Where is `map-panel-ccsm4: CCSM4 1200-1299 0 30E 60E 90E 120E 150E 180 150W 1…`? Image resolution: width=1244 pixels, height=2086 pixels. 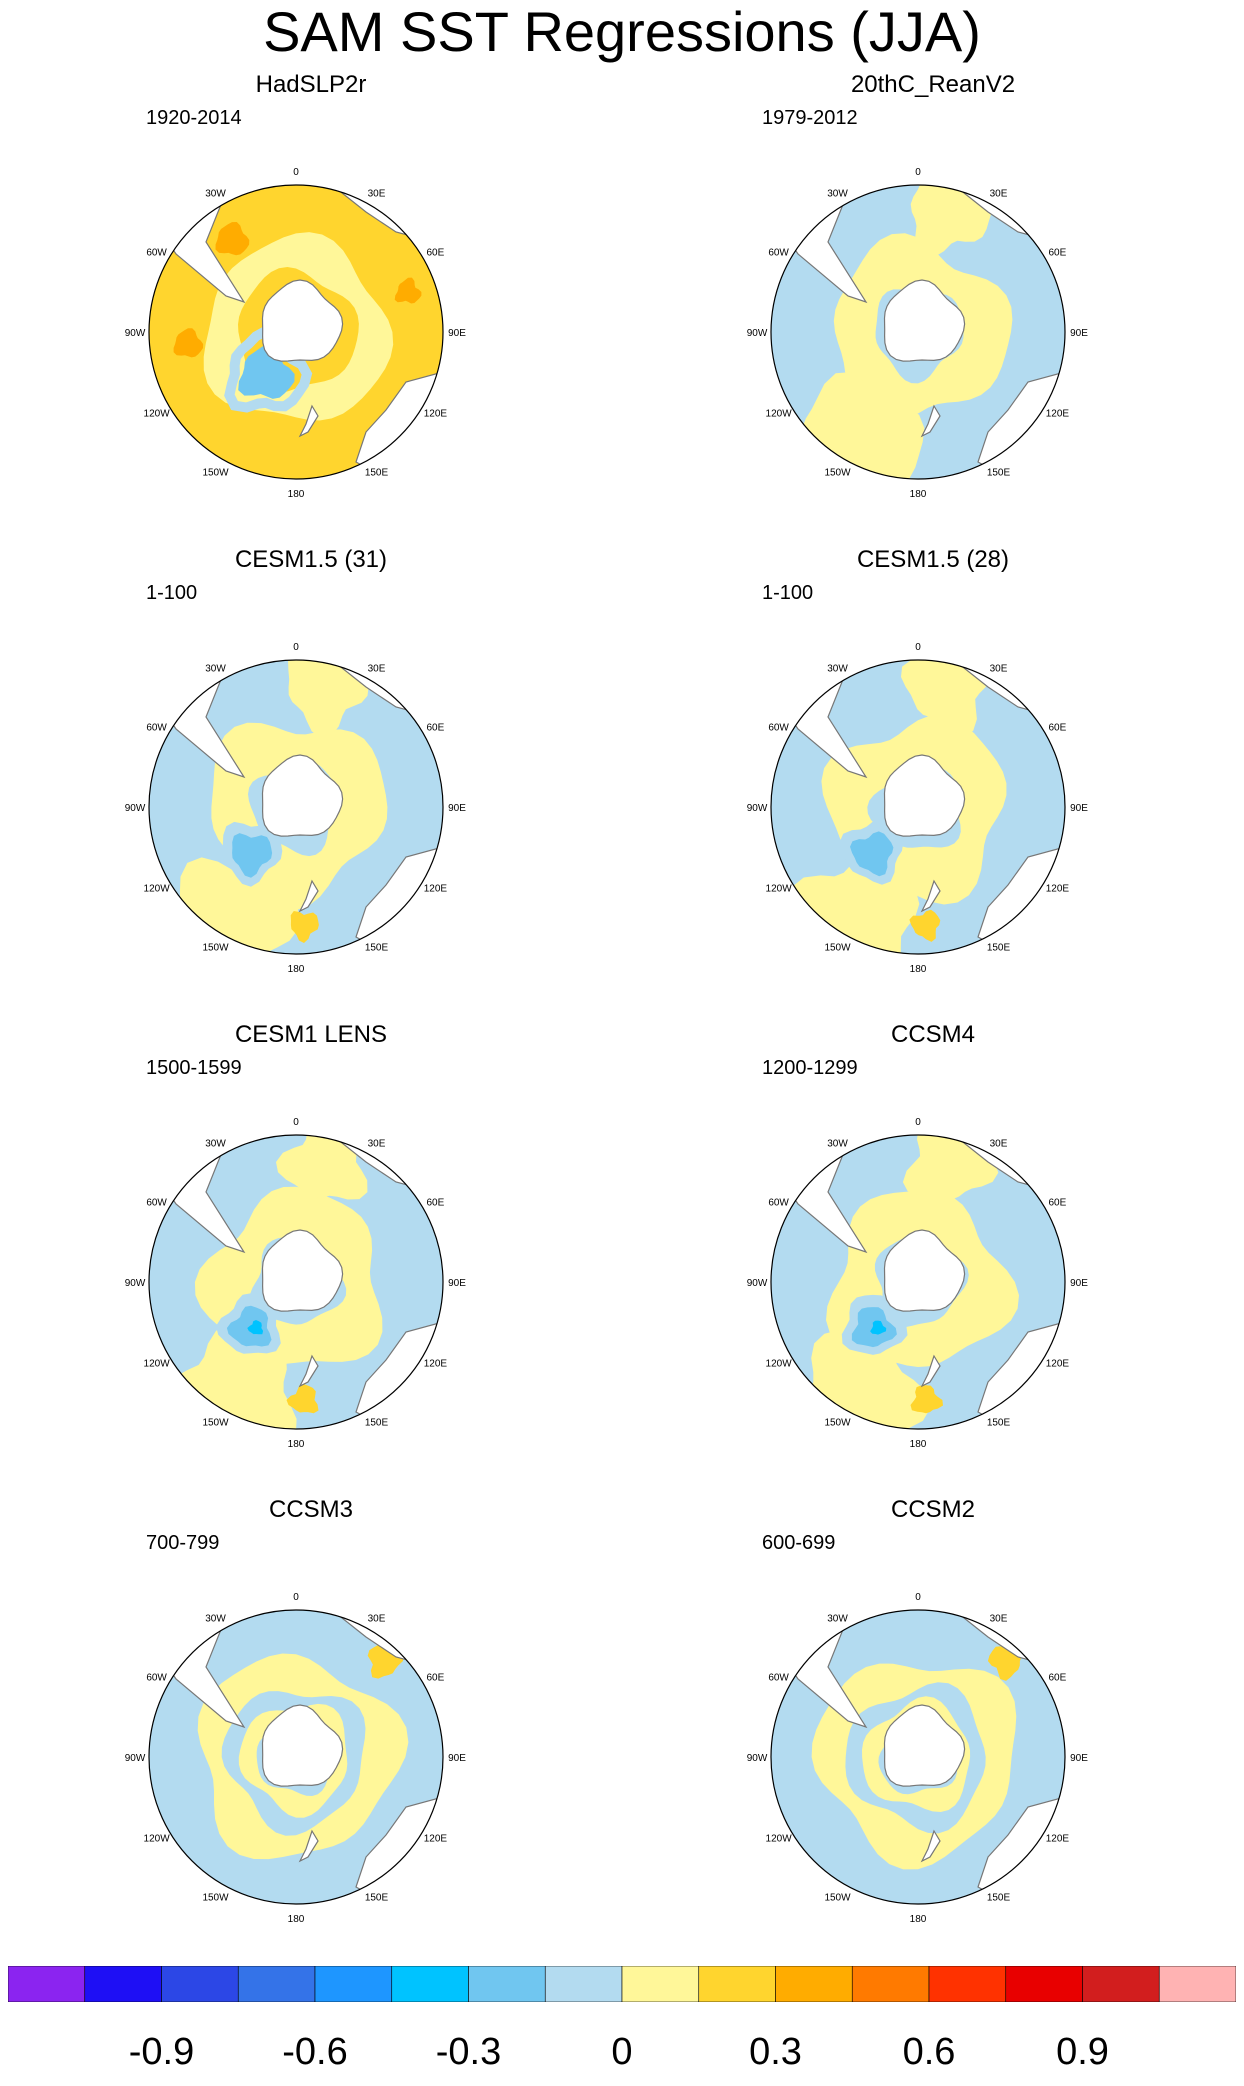 map-panel-ccsm4: CCSM4 1200-1299 0 30E 60E 90E 120E 150E 180 150W 1… is located at coordinates (933, 1257).